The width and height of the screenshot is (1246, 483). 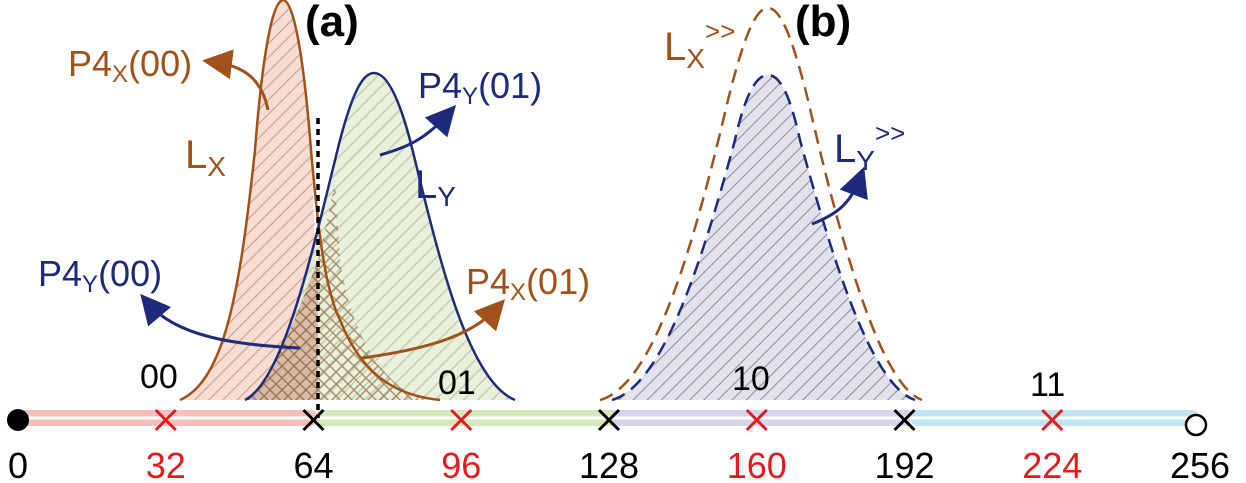 What do you see at coordinates (757, 464) in the screenshot?
I see `tick-label-160: 160` at bounding box center [757, 464].